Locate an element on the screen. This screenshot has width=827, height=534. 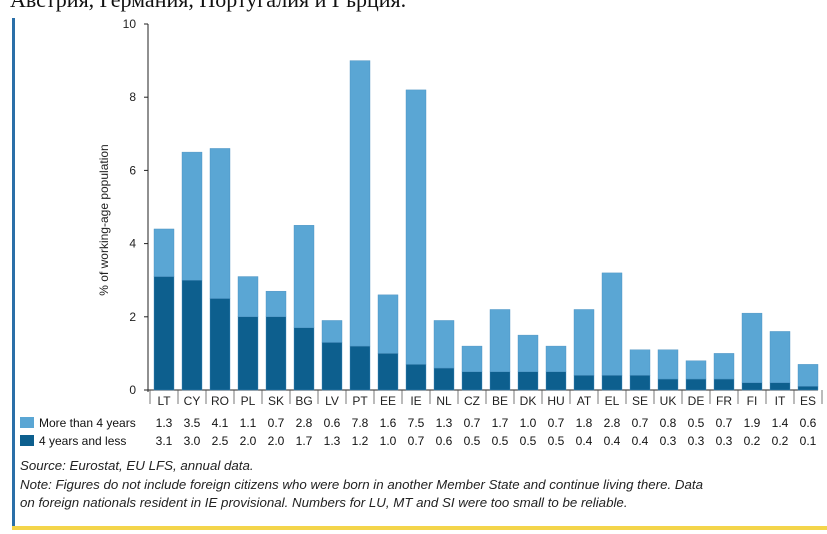
table-value: 2.5 is located at coordinates (220, 441).